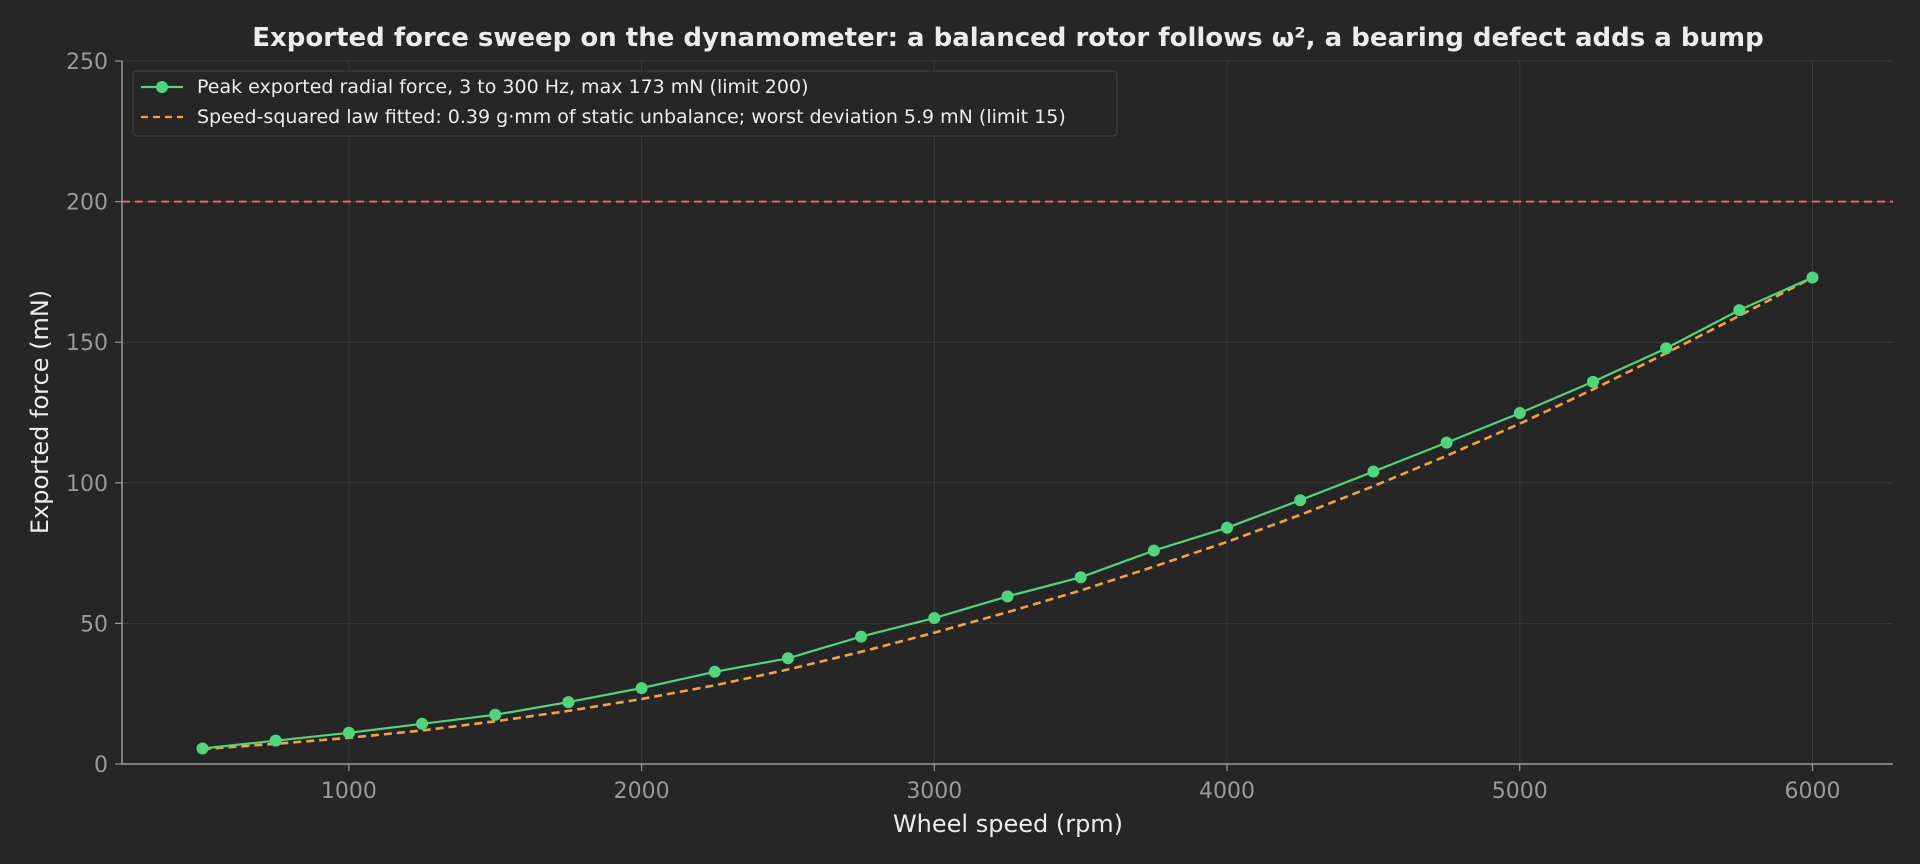 Image resolution: width=1920 pixels, height=864 pixels. What do you see at coordinates (349, 791) in the screenshot?
I see `x-tick-label: 1000` at bounding box center [349, 791].